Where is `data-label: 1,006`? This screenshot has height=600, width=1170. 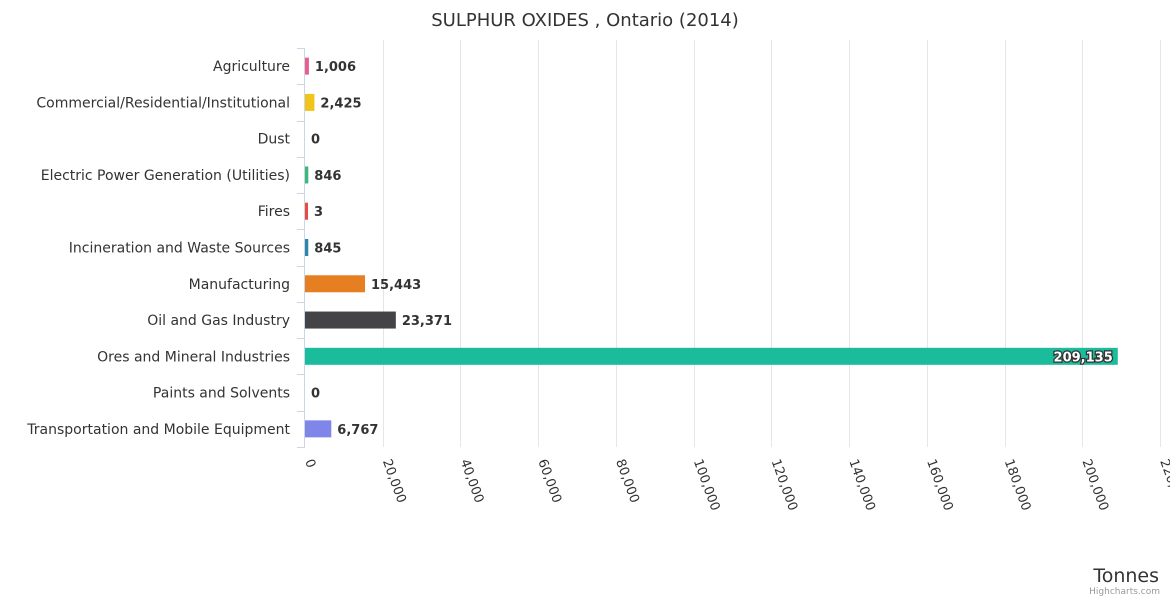 data-label: 1,006 is located at coordinates (335, 67).